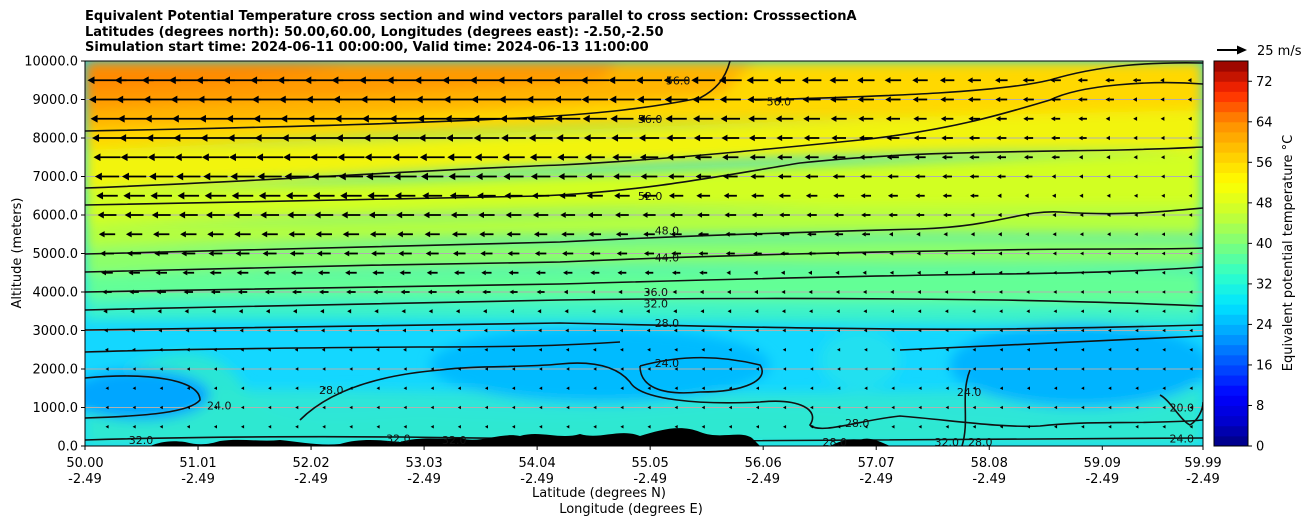 This screenshot has width=1308, height=526. I want to click on contour-56-right, so click(978, 81).